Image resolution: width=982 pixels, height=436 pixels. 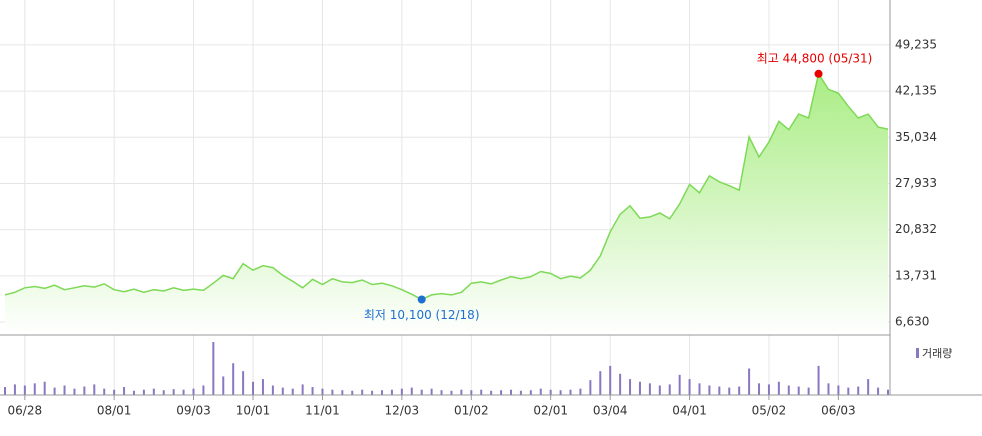 I want to click on x-tick-label: 03/04, so click(x=610, y=411).